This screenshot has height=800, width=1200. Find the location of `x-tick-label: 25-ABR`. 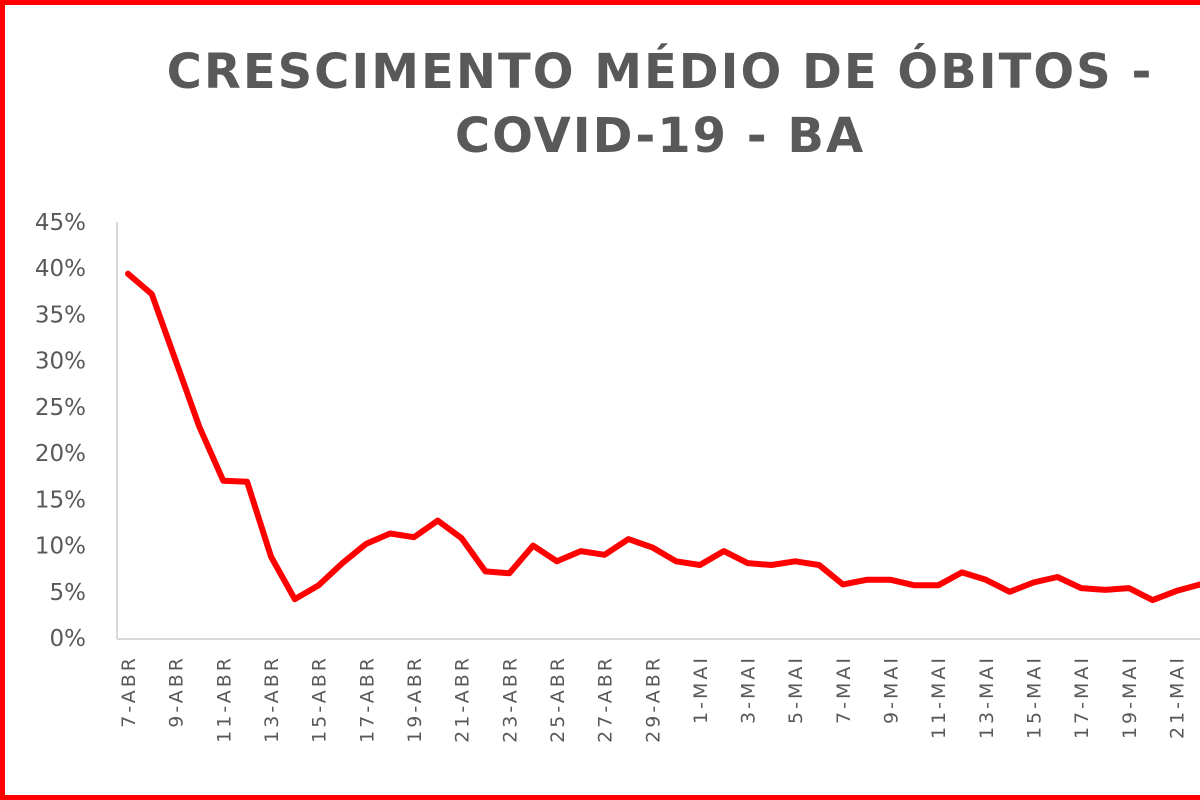

x-tick-label: 25-ABR is located at coordinates (558, 699).